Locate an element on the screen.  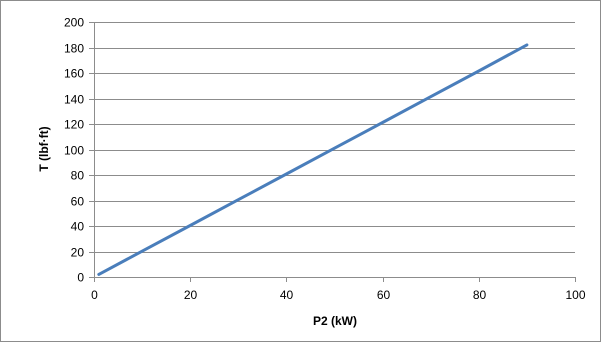
y-tick-label-4: 80 is located at coordinates (78, 176).